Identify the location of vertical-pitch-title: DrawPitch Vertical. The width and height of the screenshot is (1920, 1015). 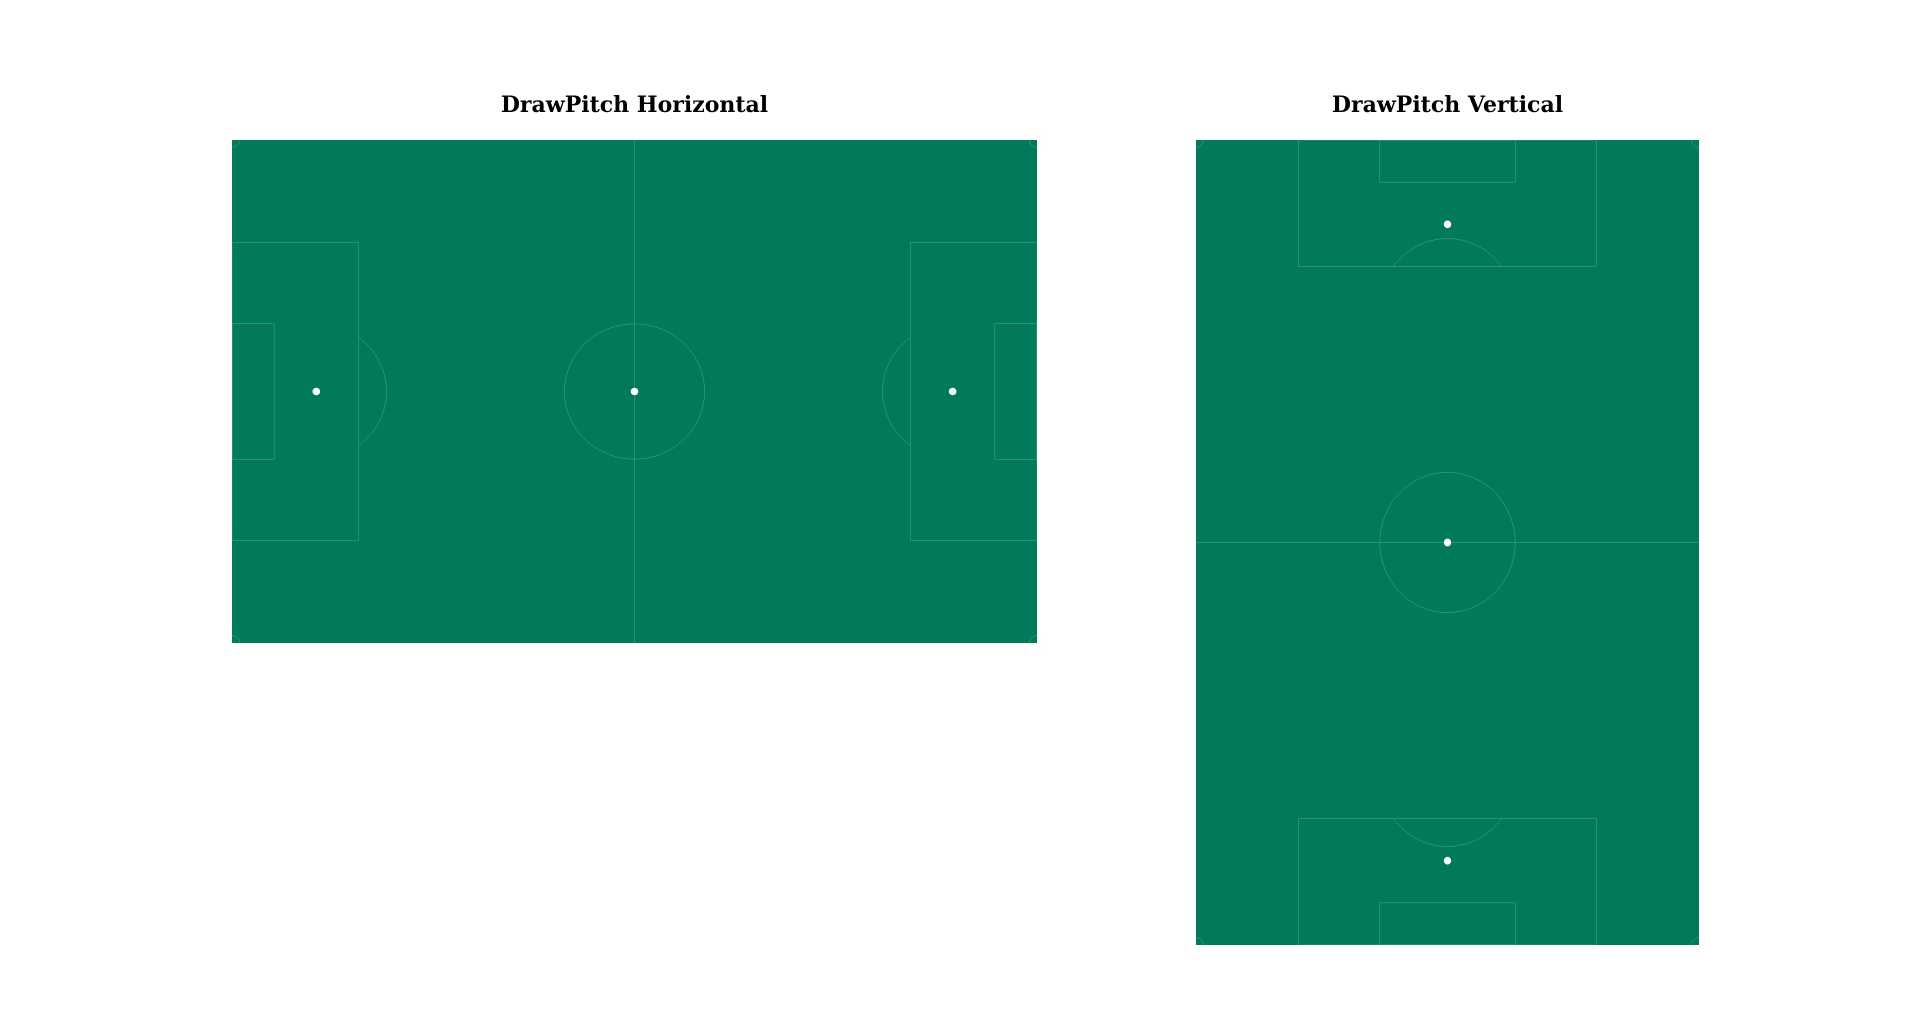
(1447, 105).